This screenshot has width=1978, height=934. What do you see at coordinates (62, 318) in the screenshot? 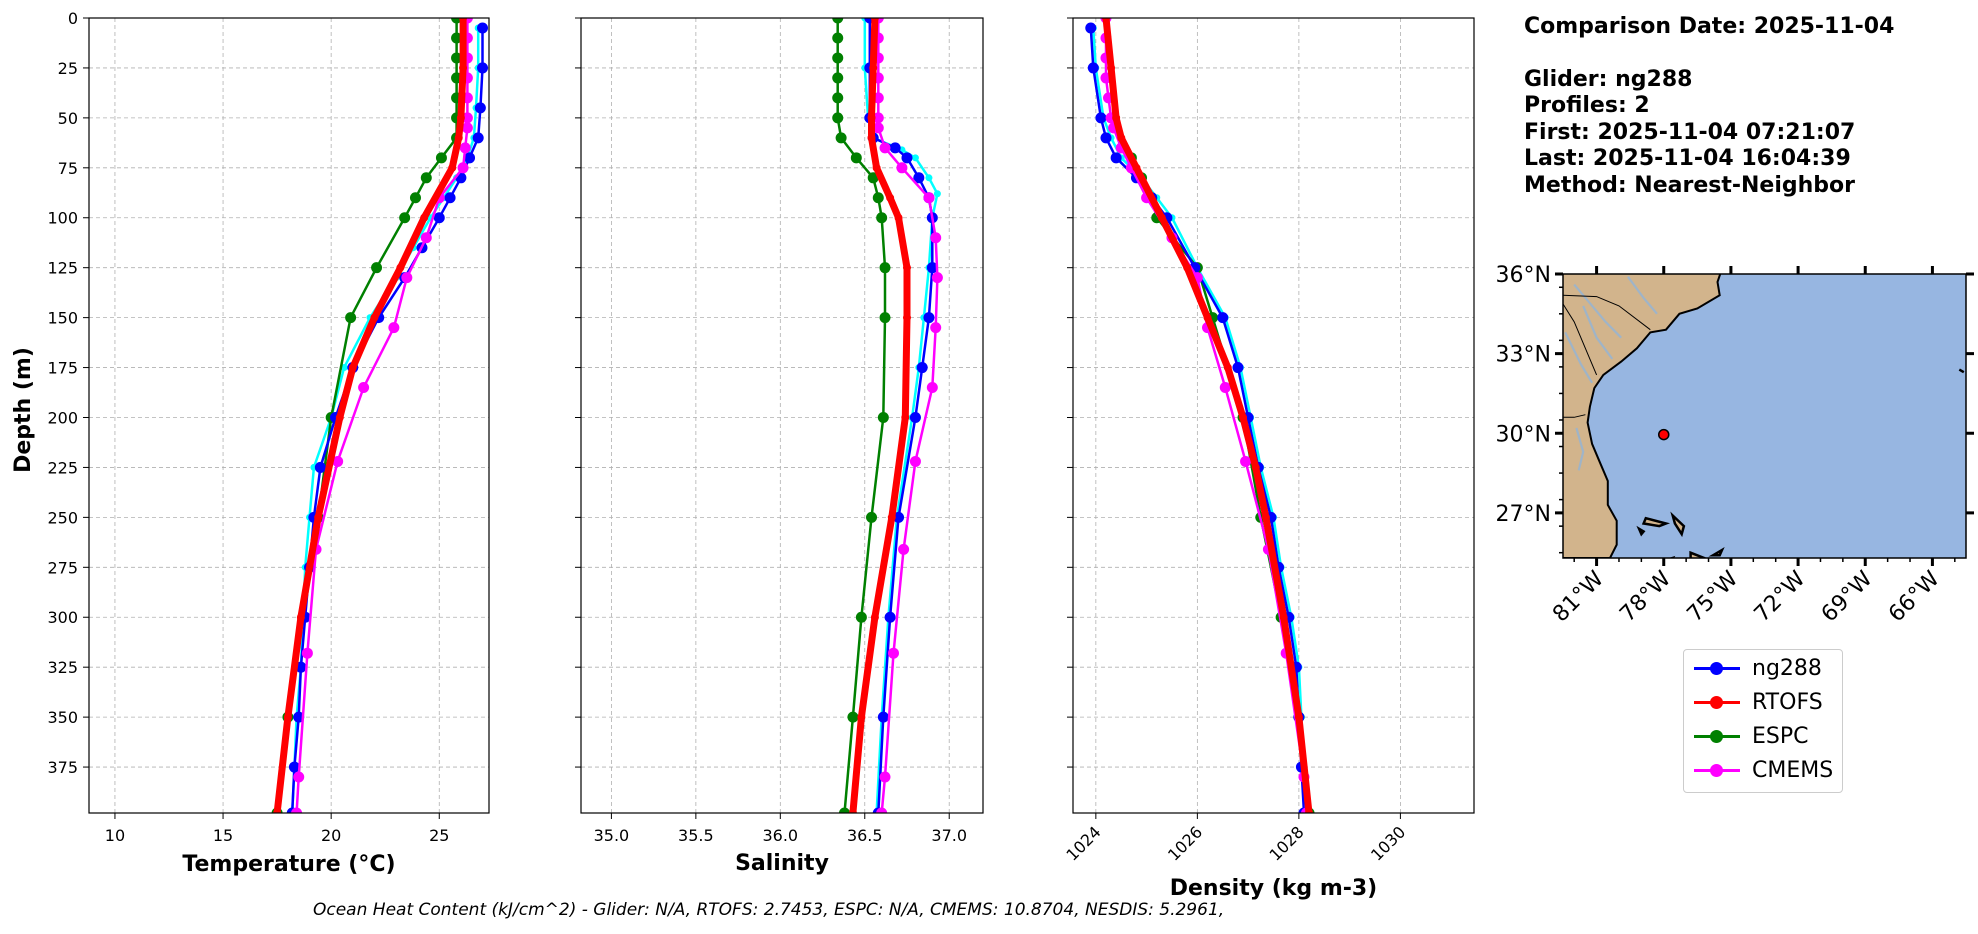
I see `y-tick-label: 150` at bounding box center [62, 318].